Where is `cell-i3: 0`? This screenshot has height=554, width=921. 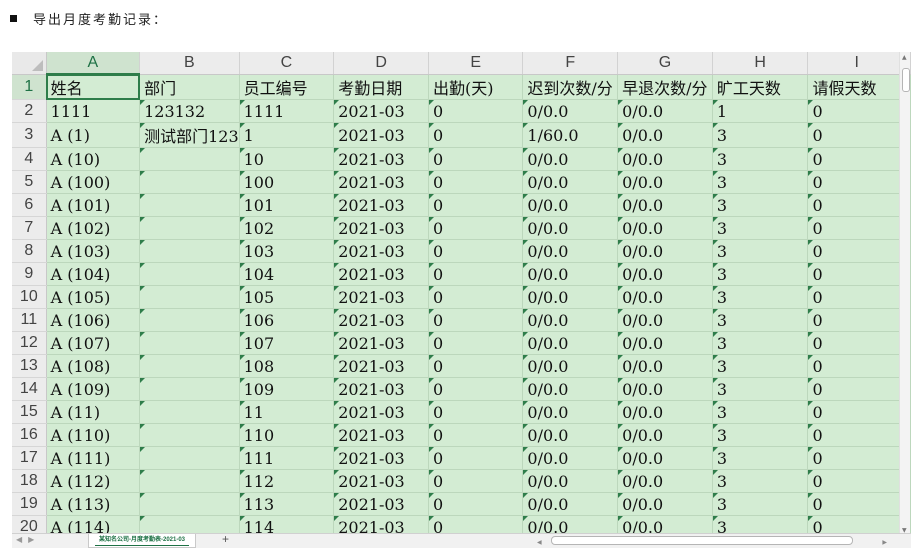
cell-i3: 0 is located at coordinates (856, 135).